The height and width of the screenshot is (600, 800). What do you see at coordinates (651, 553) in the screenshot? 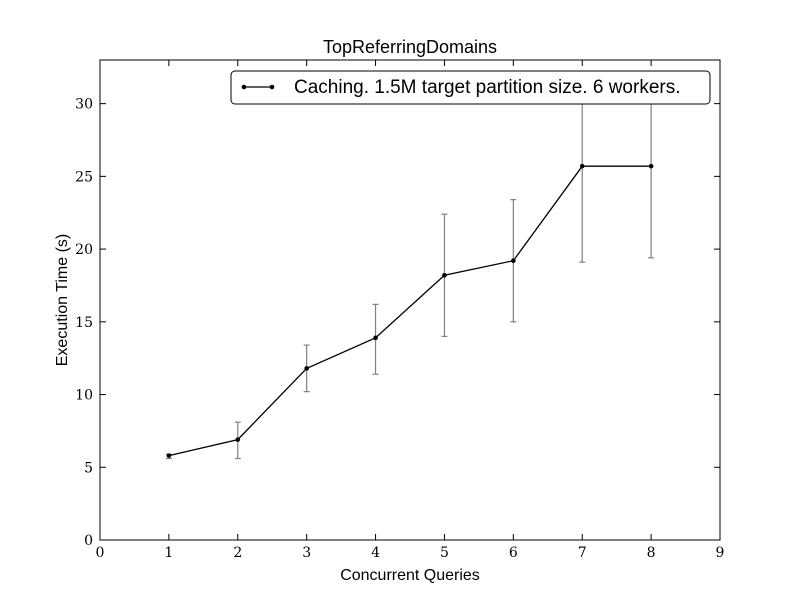
I see `x-tick-label: 8` at bounding box center [651, 553].